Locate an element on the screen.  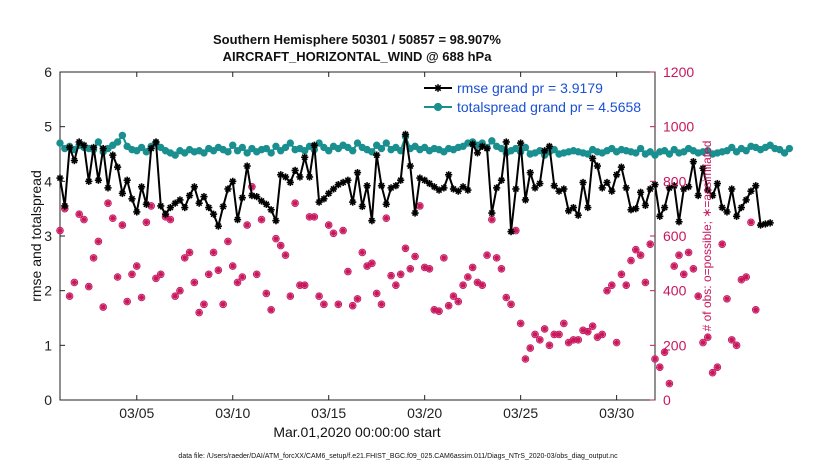
x-tick-label: 03/15 is located at coordinates (328, 413).